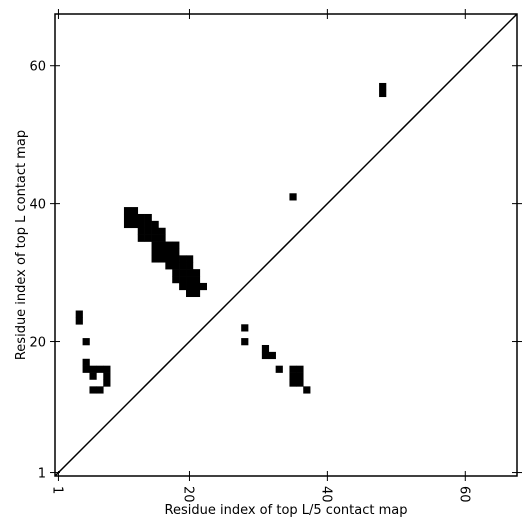  What do you see at coordinates (325, 494) in the screenshot?
I see `x-tick-label: 40` at bounding box center [325, 494].